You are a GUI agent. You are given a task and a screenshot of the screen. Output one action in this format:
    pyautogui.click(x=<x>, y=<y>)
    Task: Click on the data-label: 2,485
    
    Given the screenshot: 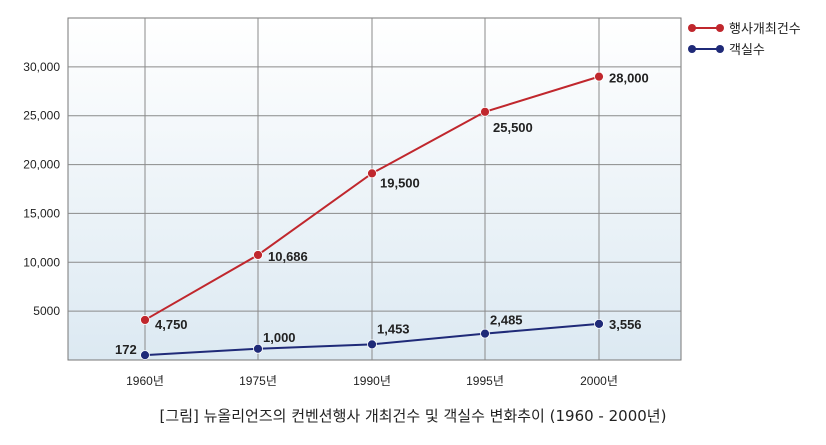 What is the action you would take?
    pyautogui.click(x=506, y=320)
    